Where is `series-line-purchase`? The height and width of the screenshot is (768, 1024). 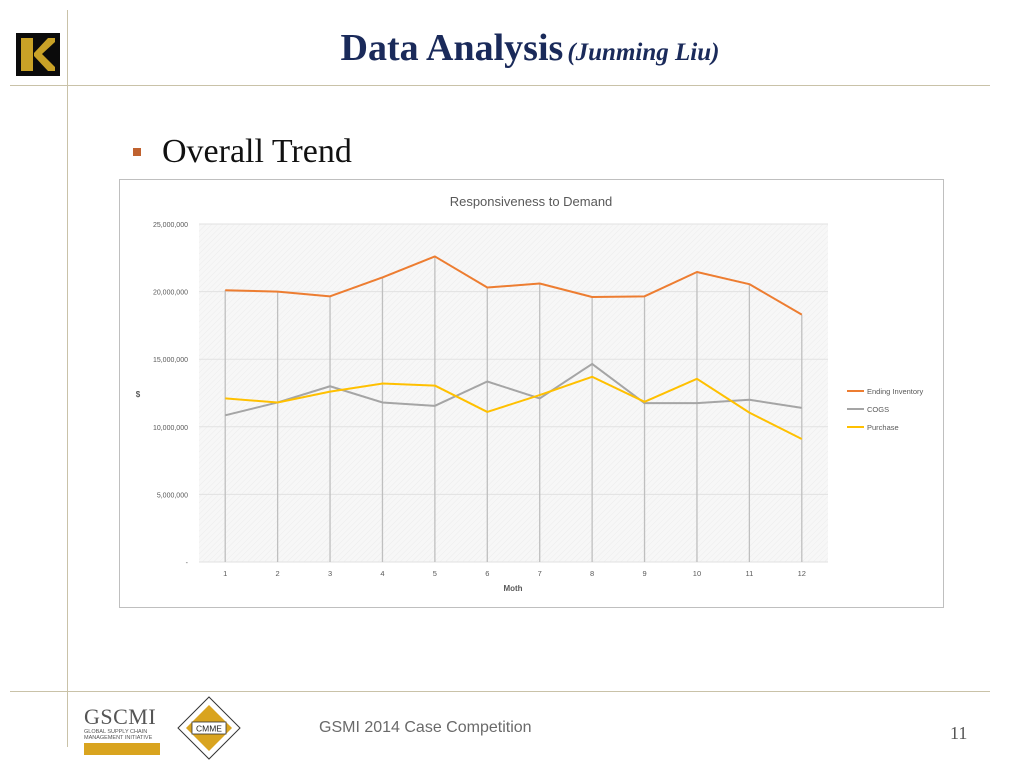
series-line-purchase is located at coordinates (514, 407).